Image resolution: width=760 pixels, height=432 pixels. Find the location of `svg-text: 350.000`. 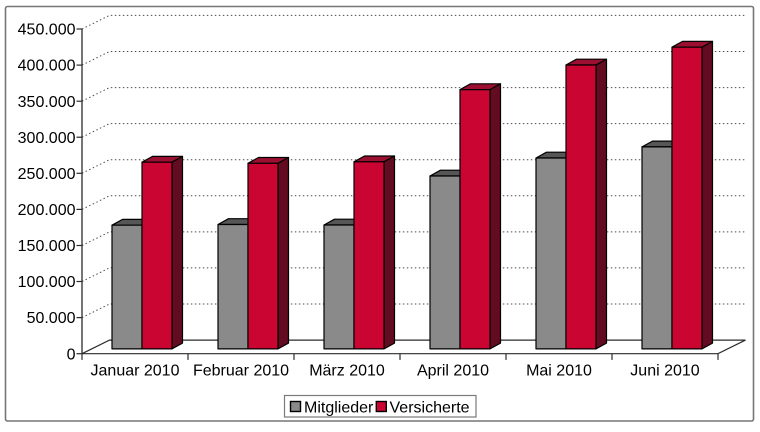

svg-text: 350.000 is located at coordinates (47, 102).